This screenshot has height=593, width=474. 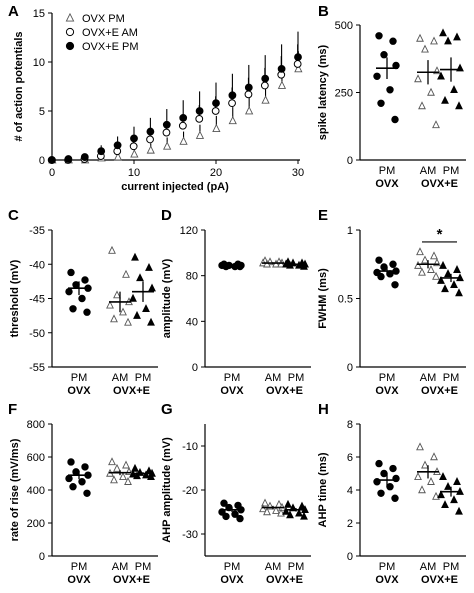 I want to click on y-axis-label: FWHM (ms), so click(x=323, y=298).